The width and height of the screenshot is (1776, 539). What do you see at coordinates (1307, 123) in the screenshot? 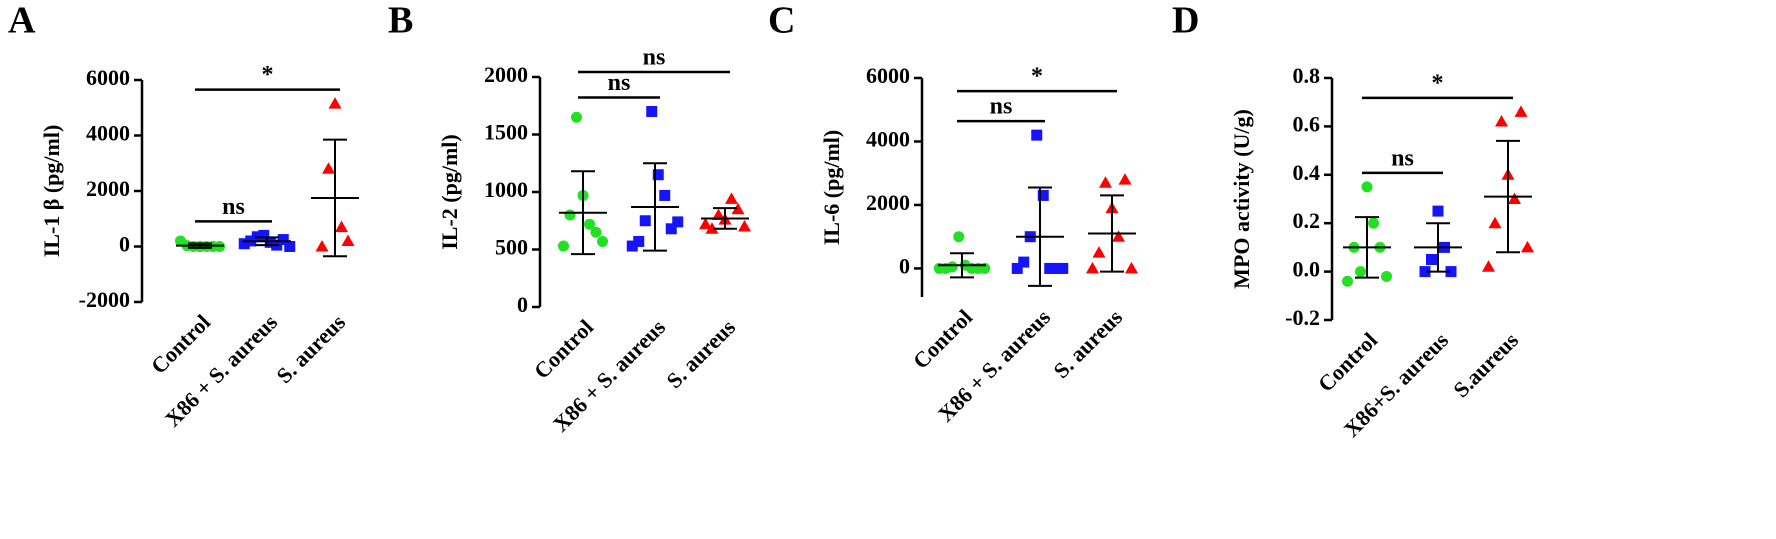
I see `y-tick-label: 0.6` at bounding box center [1307, 123].